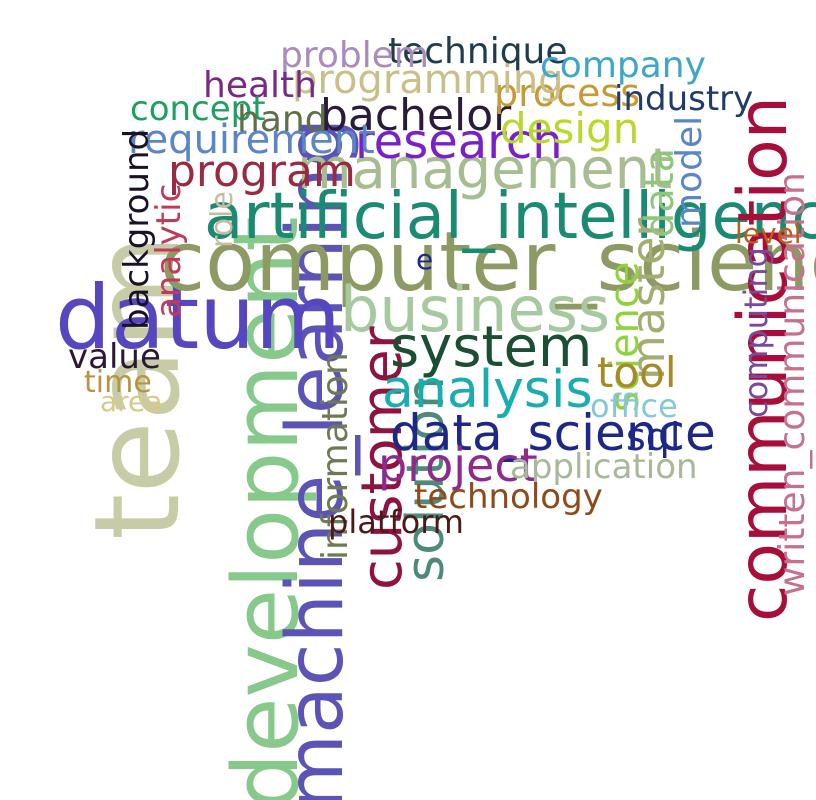  I want to click on word-program: program, so click(262, 171).